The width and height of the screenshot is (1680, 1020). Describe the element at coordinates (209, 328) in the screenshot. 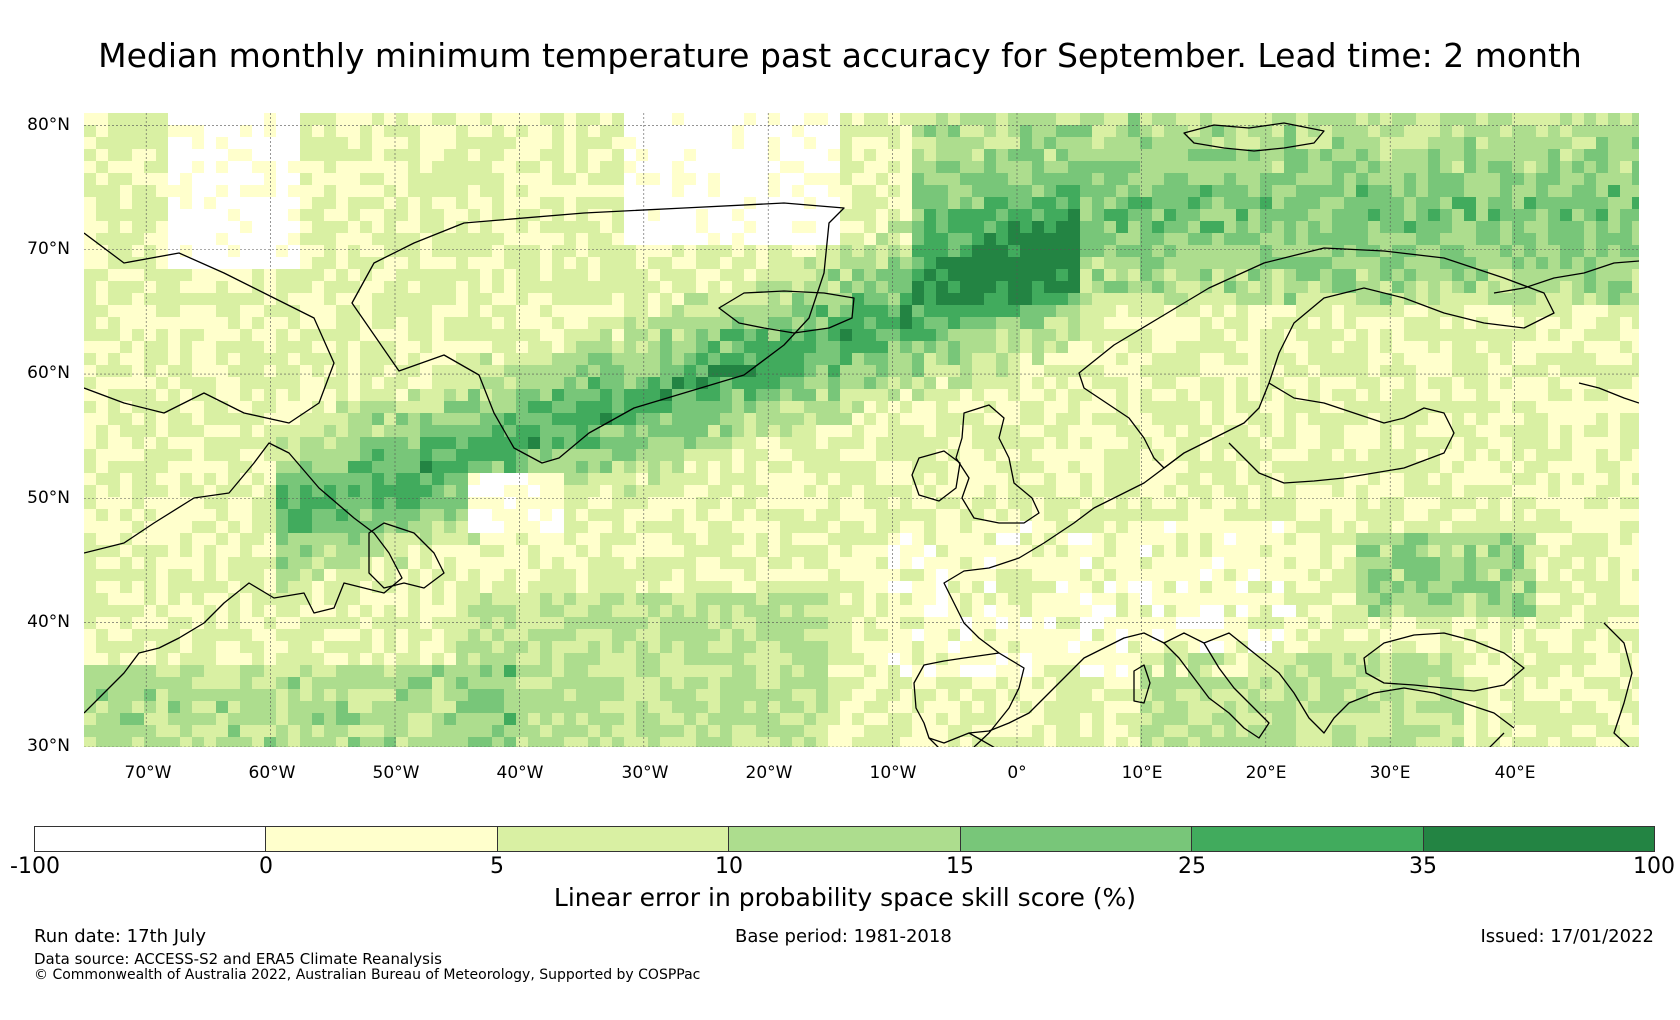

I see `baffin-coastline` at that location.